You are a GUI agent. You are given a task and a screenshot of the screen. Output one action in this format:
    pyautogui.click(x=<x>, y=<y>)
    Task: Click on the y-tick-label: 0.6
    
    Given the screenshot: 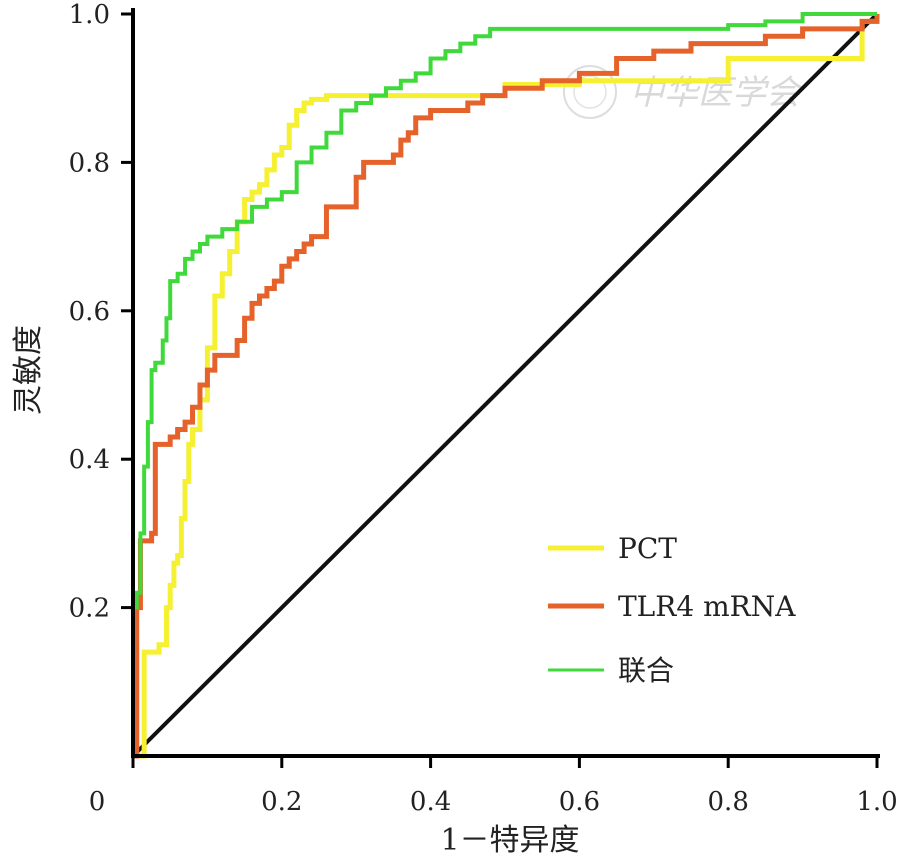 What is the action you would take?
    pyautogui.click(x=89, y=312)
    